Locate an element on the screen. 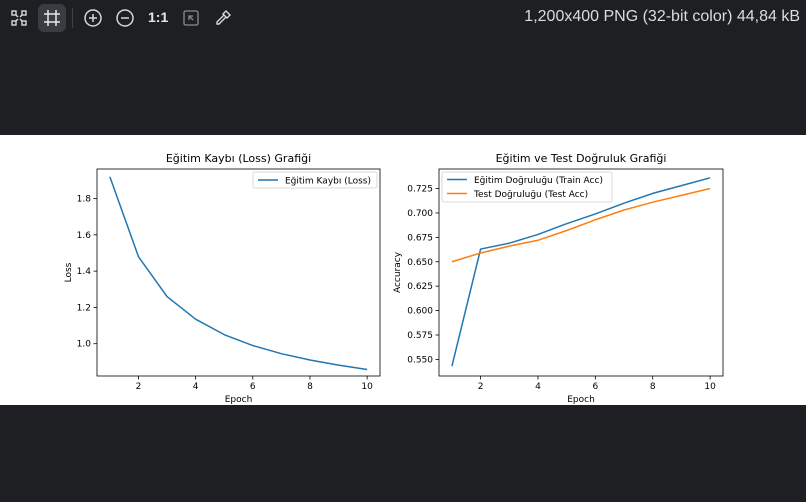 The width and height of the screenshot is (806, 502). collapse-button is located at coordinates (19, 18).